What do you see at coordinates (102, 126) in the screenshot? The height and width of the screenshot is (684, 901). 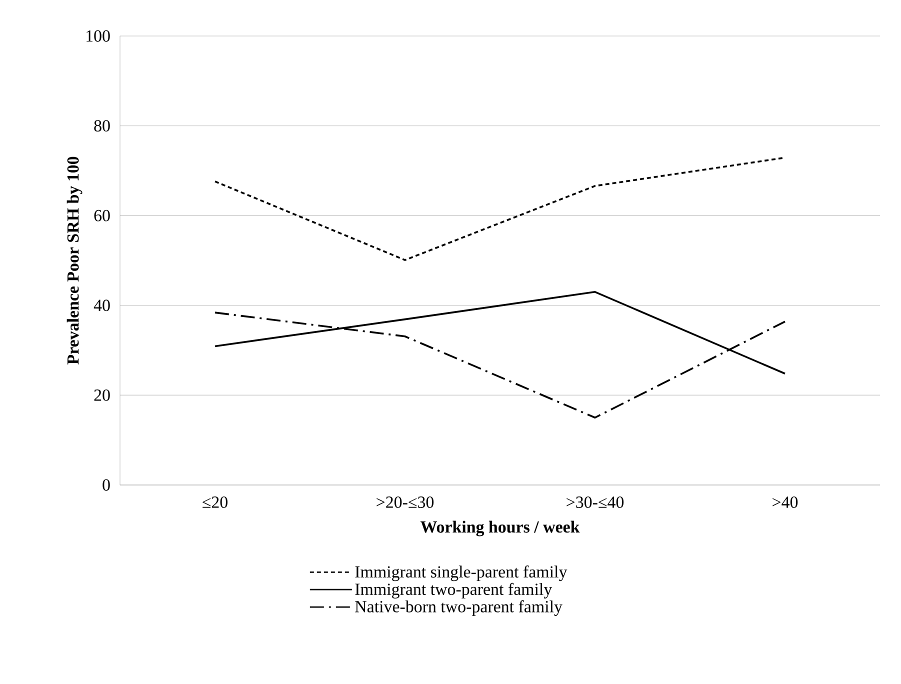 I see `y-tick-label: 80` at bounding box center [102, 126].